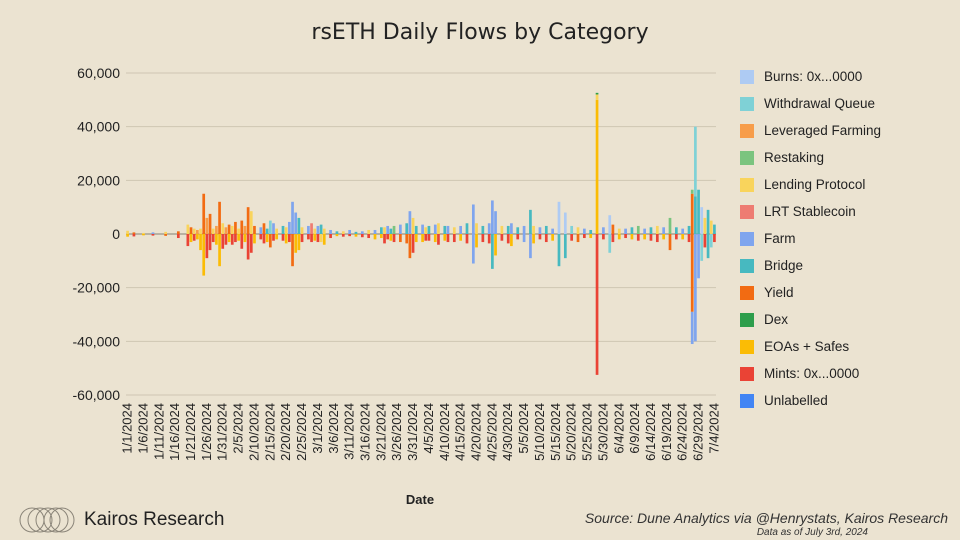 This screenshot has width=960, height=540. Describe the element at coordinates (460, 432) in the screenshot. I see `x-tick-label: 4/15/2024` at that location.